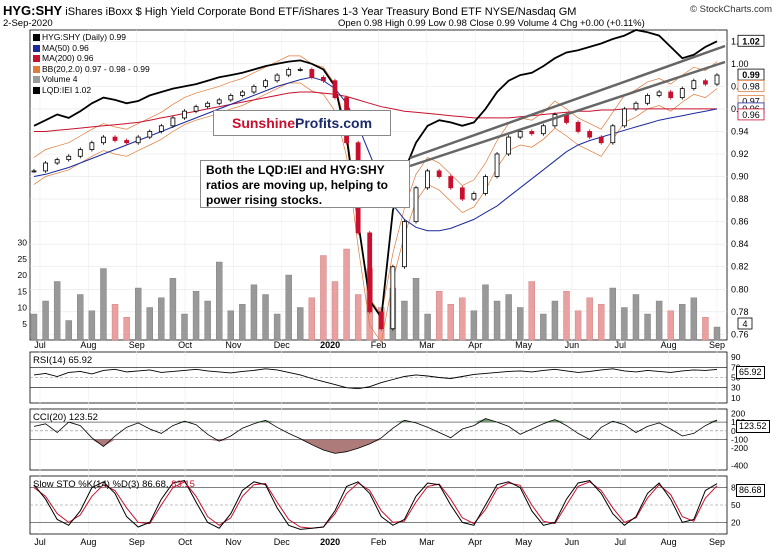 The image size is (780, 552). What do you see at coordinates (60, 79) in the screenshot?
I see `legend-label: Volume 4` at bounding box center [60, 79].